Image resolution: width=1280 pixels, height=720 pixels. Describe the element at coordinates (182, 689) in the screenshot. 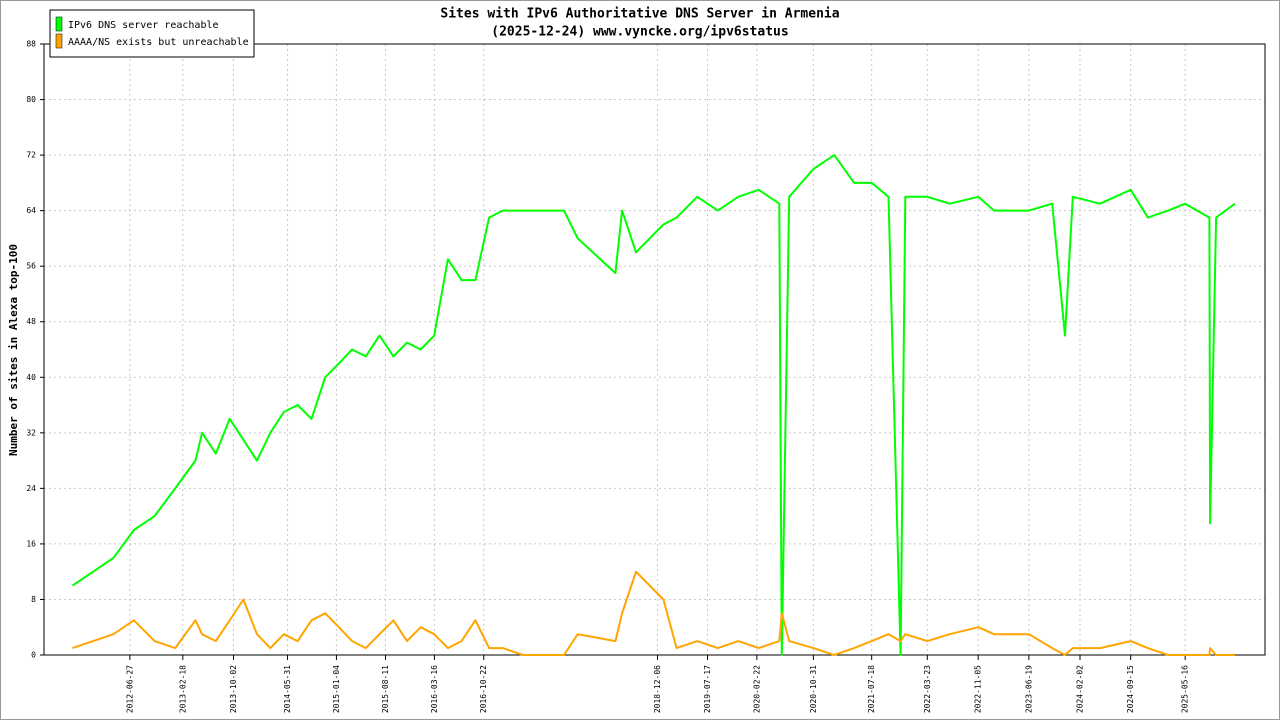

I see `x-tick-label: 2013-02-18` at that location.